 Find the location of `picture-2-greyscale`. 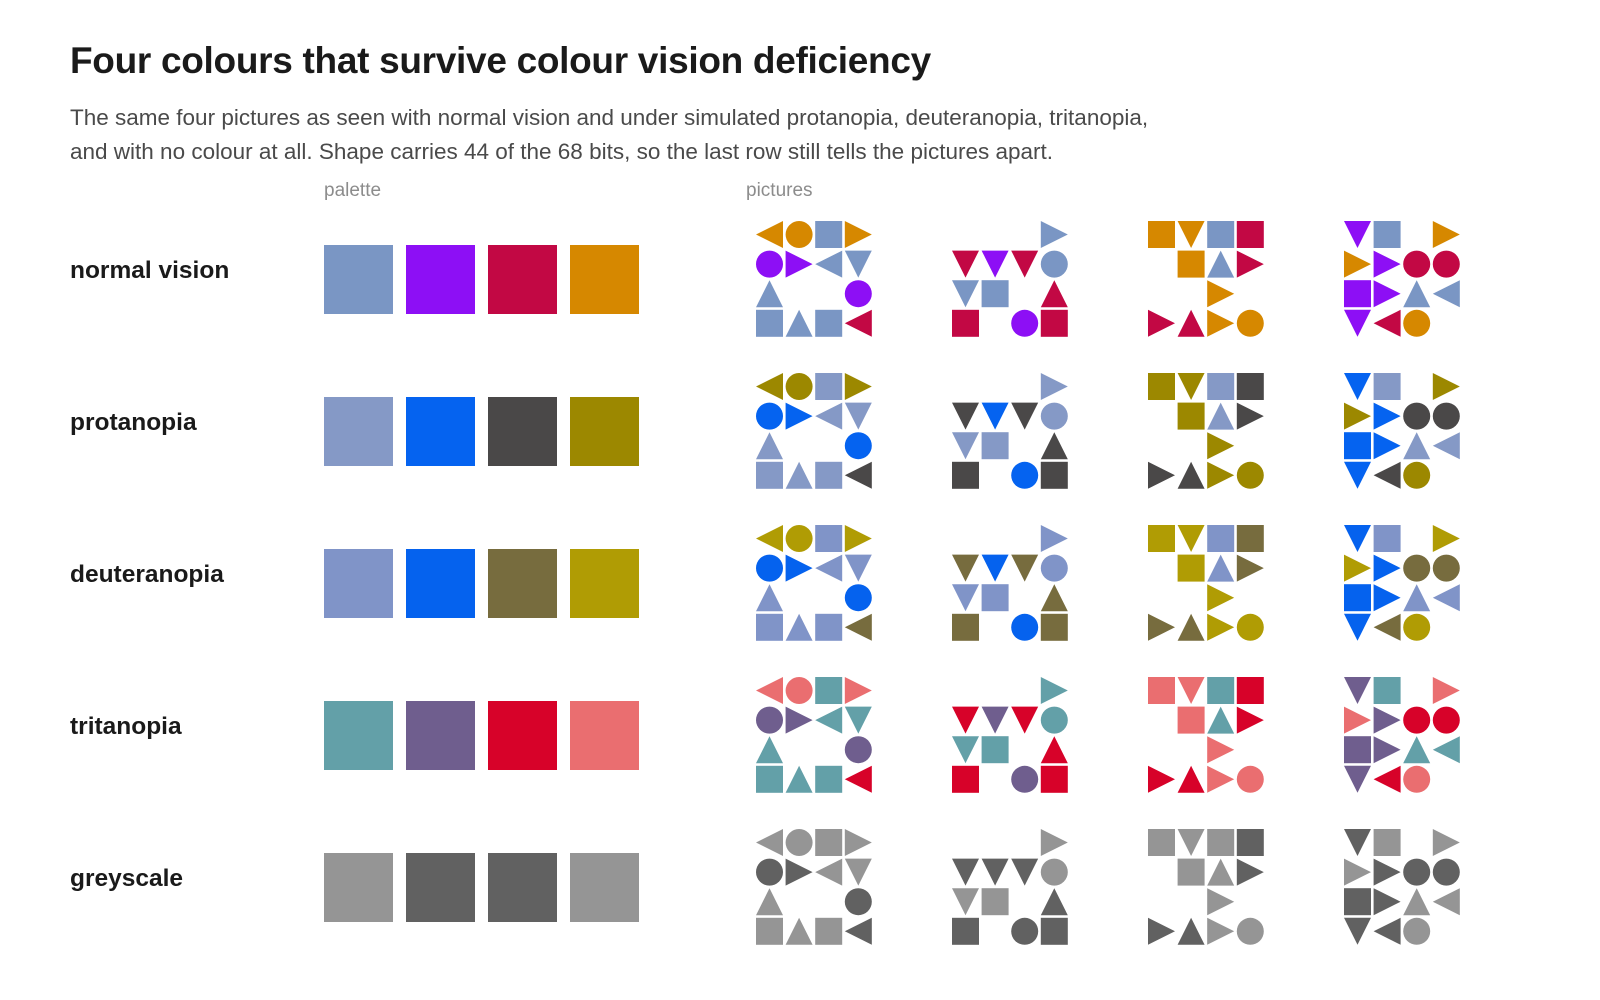

picture-2-greyscale is located at coordinates (1010, 887).